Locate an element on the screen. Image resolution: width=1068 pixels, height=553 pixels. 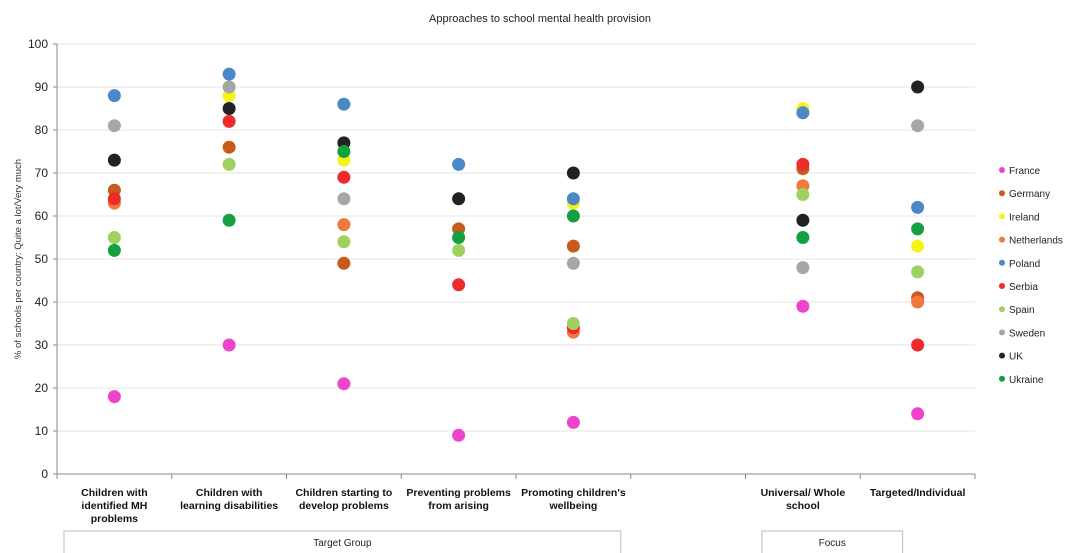
legend-label-france: France is located at coordinates (1025, 171).